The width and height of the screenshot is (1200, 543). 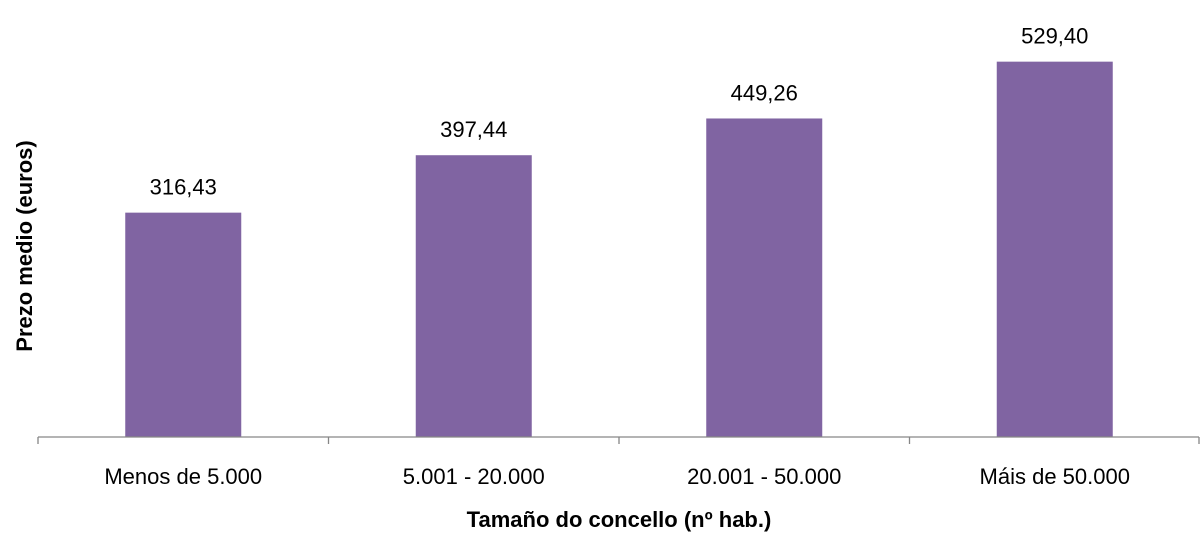 What do you see at coordinates (618, 440) in the screenshot?
I see `x-axis-ticks` at bounding box center [618, 440].